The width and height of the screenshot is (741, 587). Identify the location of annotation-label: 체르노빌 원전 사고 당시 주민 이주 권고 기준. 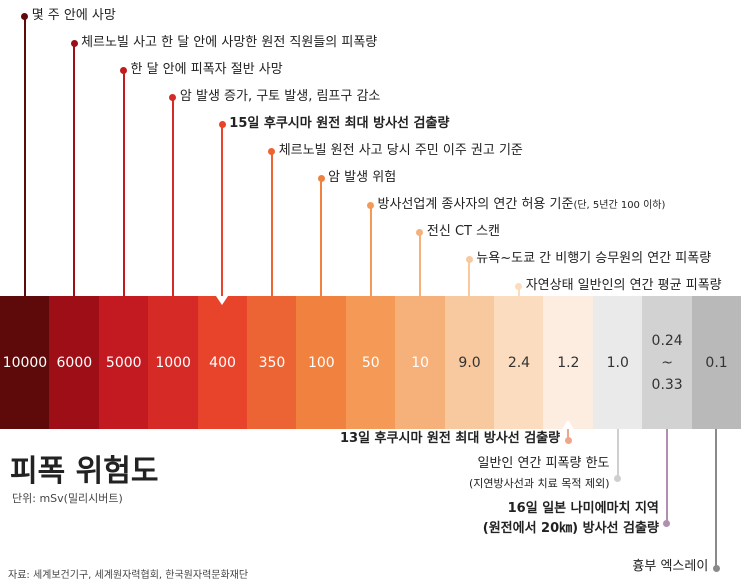
(400, 150).